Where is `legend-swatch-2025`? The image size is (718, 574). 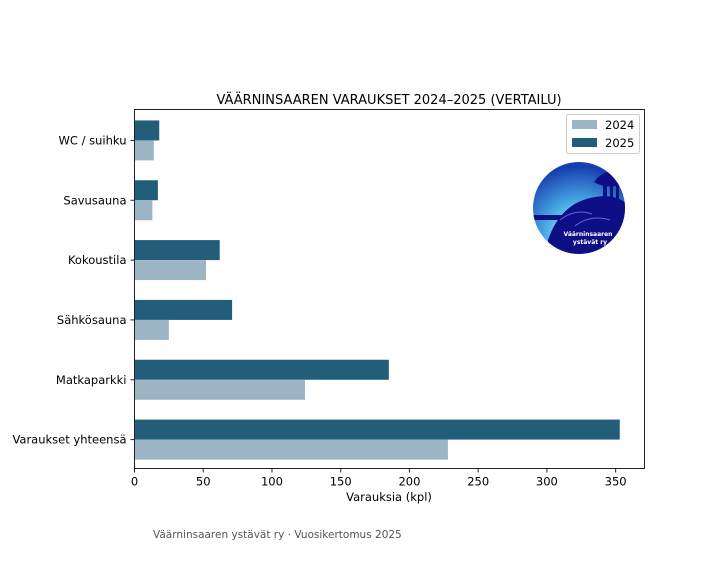 legend-swatch-2025 is located at coordinates (584, 142).